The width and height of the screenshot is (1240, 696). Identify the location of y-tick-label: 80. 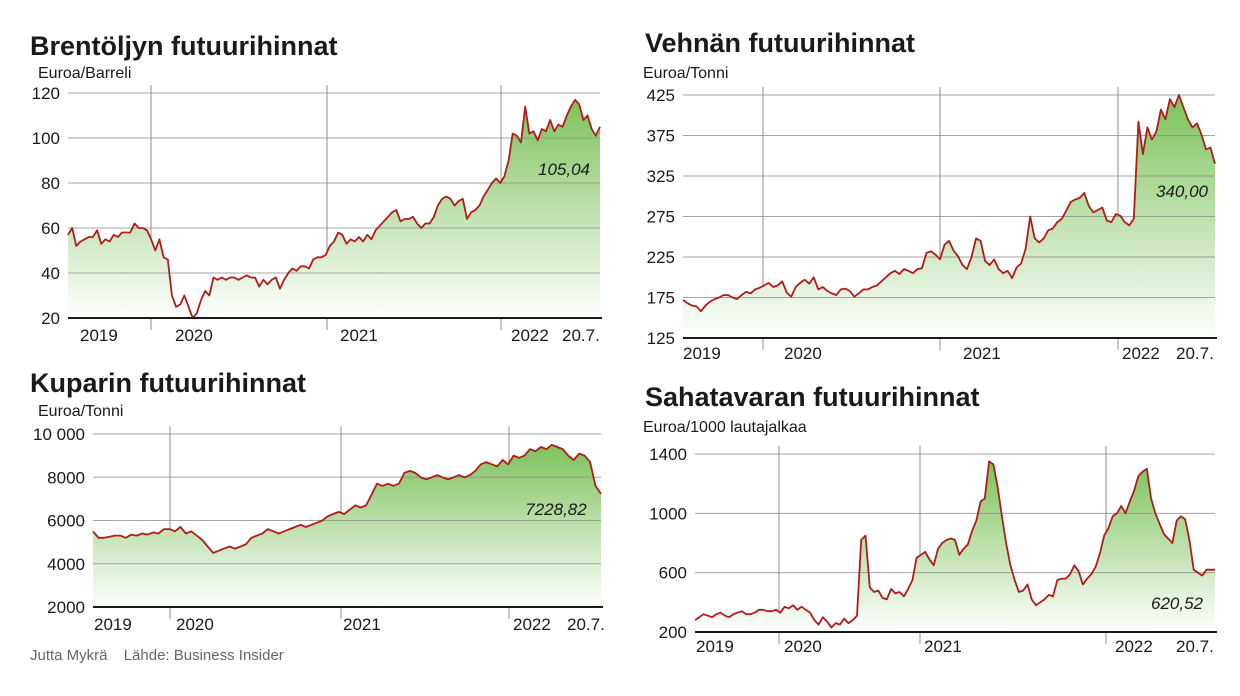
(50, 183).